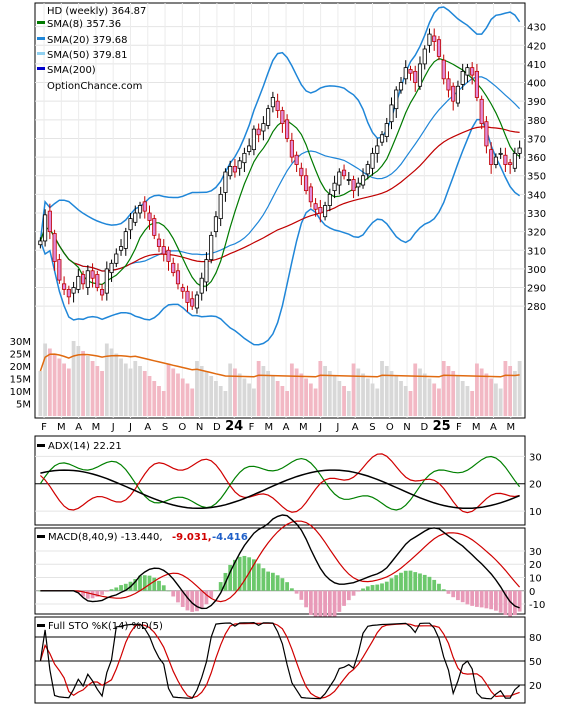  I want to click on price-tick-label: 290, so click(536, 289).